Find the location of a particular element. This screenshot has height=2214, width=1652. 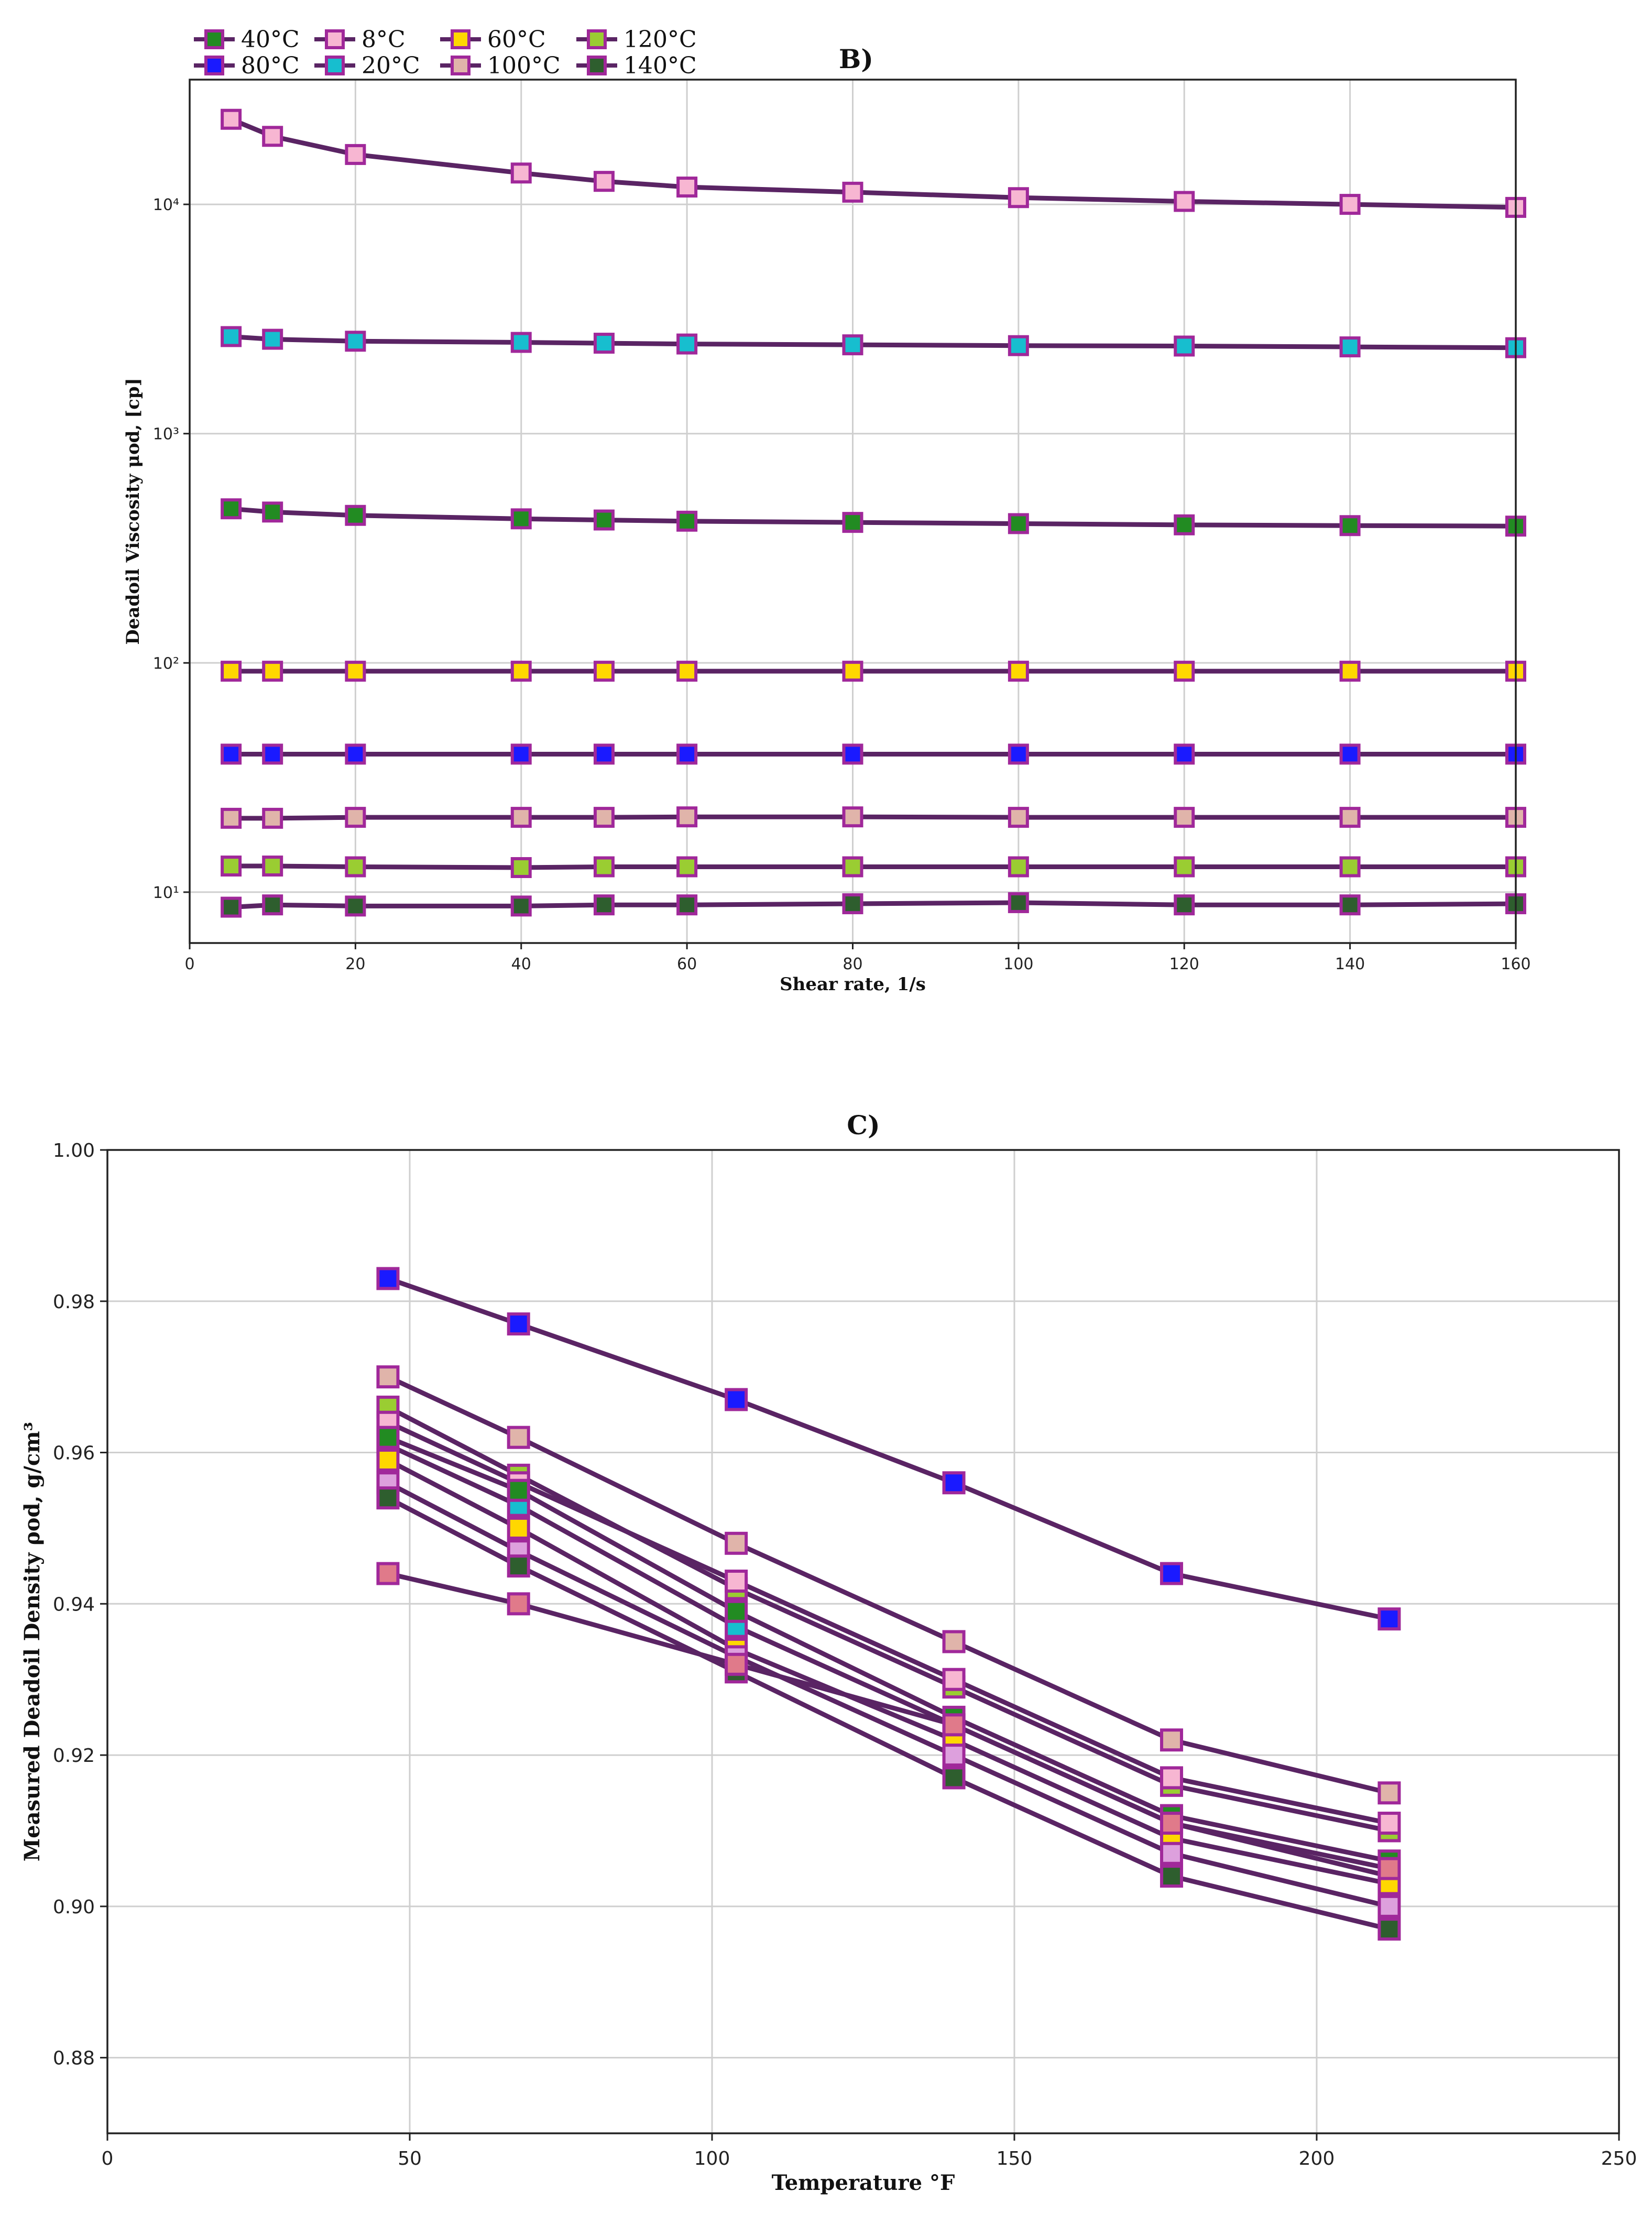

chart-b-legend-label: 20°C is located at coordinates (391, 65).